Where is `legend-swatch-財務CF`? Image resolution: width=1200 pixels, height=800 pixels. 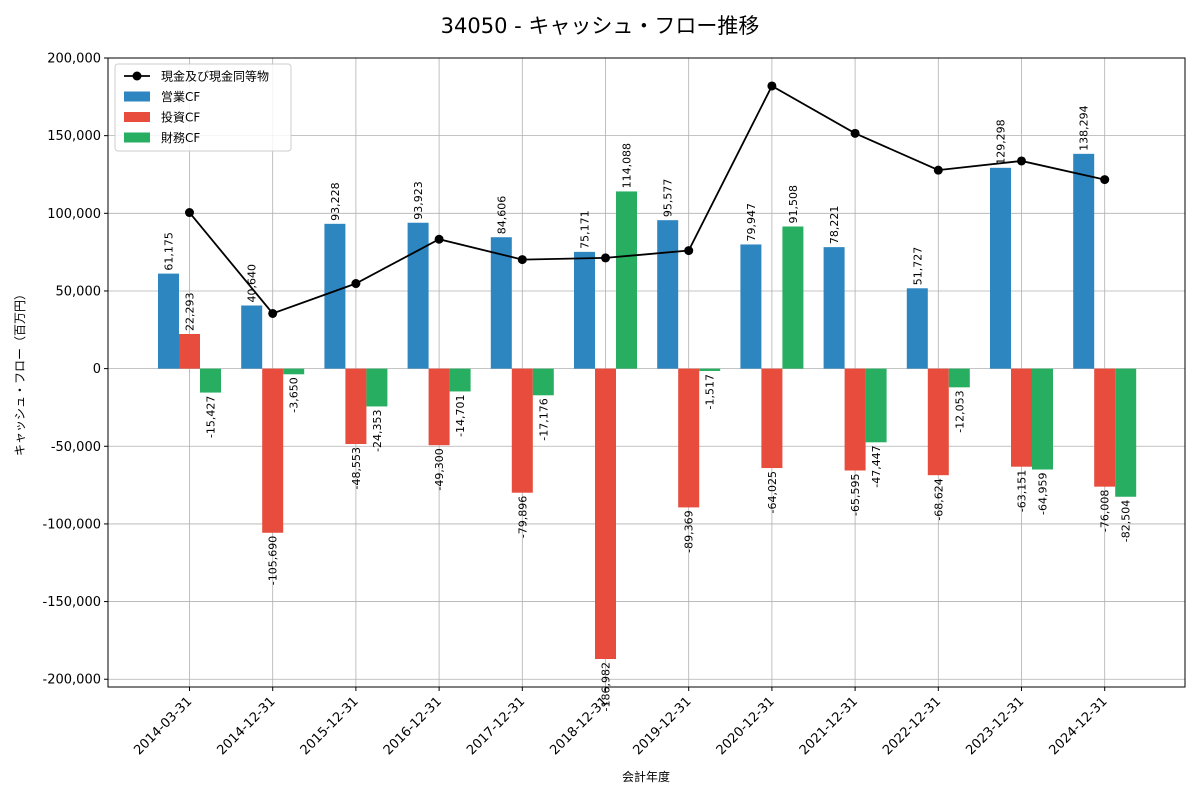 legend-swatch-財務CF is located at coordinates (137, 137).